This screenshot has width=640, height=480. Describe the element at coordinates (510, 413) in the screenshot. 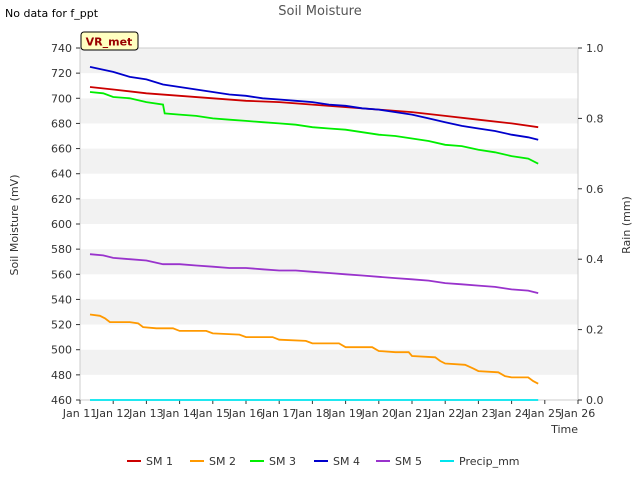

I see `x-tick-label: Jan 24` at that location.